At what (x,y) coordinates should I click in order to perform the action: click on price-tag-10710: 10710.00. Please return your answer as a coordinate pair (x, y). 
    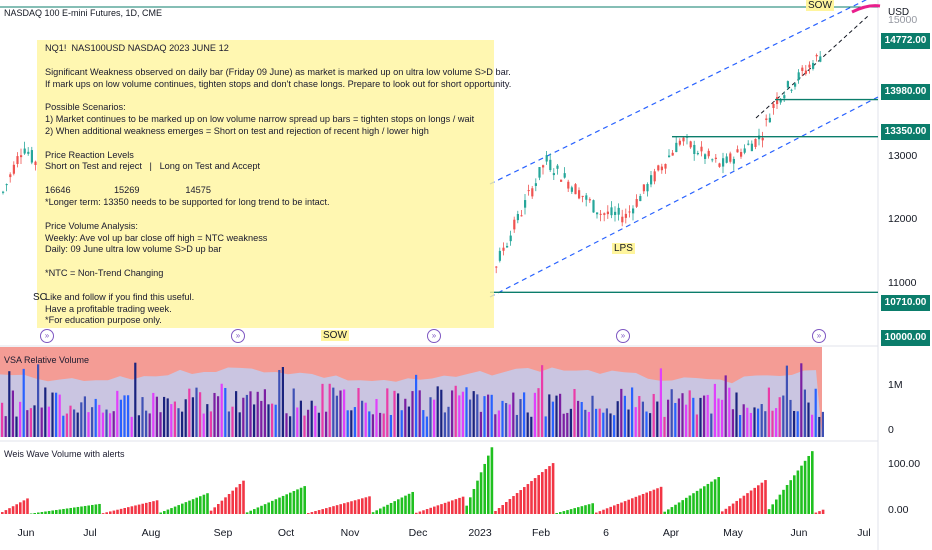
    Looking at the image, I should click on (905, 303).